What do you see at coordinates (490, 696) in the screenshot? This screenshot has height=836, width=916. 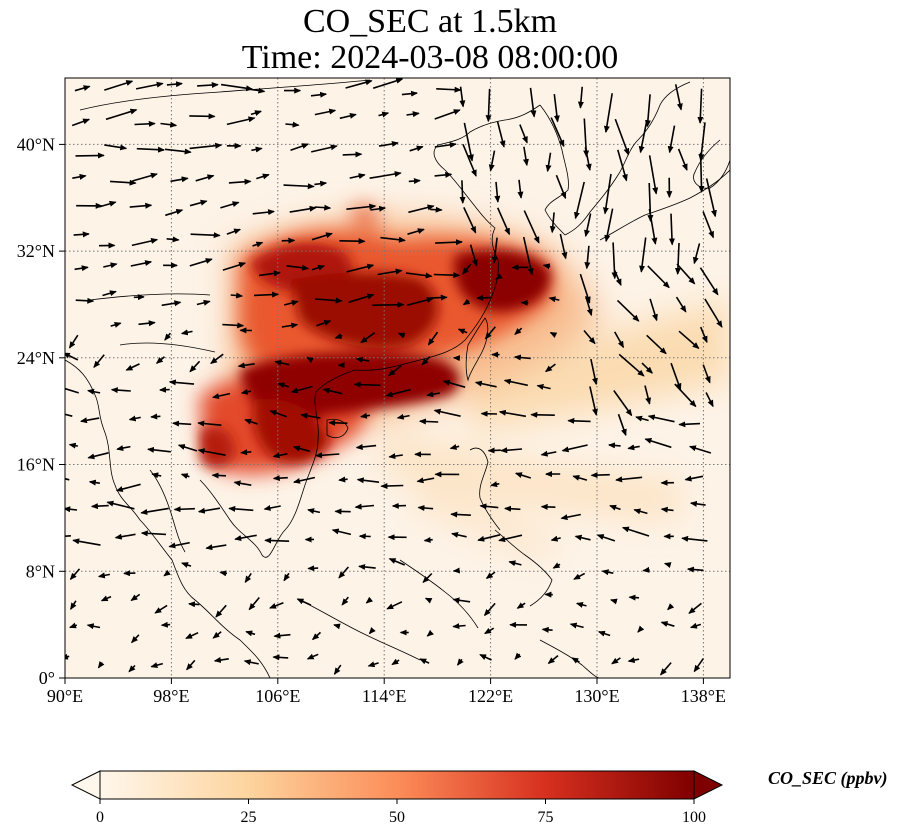 I see `x-tick-label: 122°E` at bounding box center [490, 696].